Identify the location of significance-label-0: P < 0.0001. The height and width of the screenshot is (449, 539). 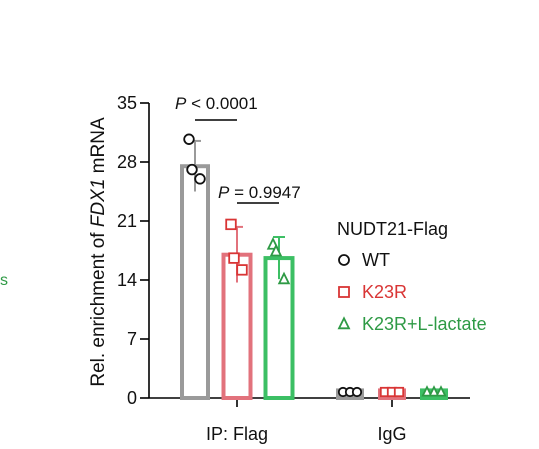
(216, 103).